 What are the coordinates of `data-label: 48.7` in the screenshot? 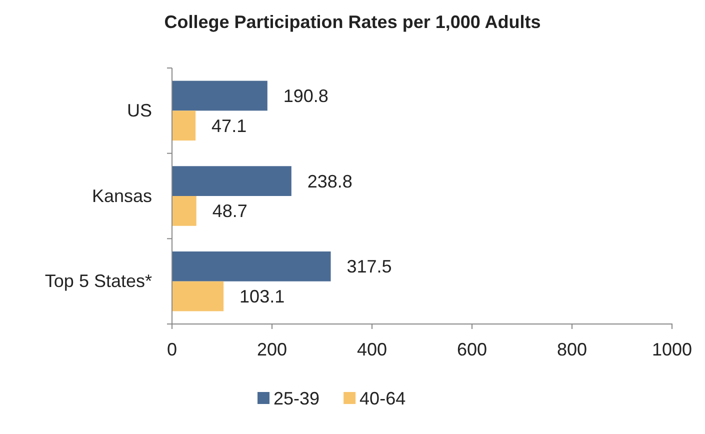 It's located at (230, 211).